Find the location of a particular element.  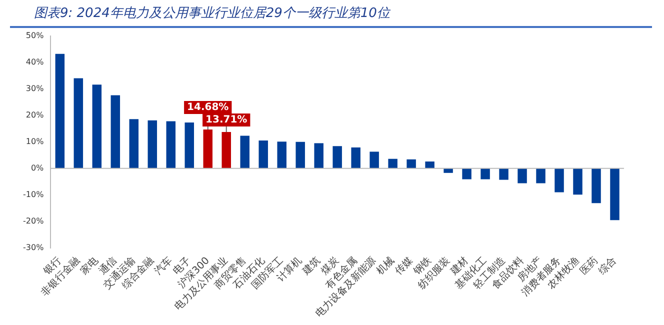

y-tick-label: 20% is located at coordinates (35, 115).